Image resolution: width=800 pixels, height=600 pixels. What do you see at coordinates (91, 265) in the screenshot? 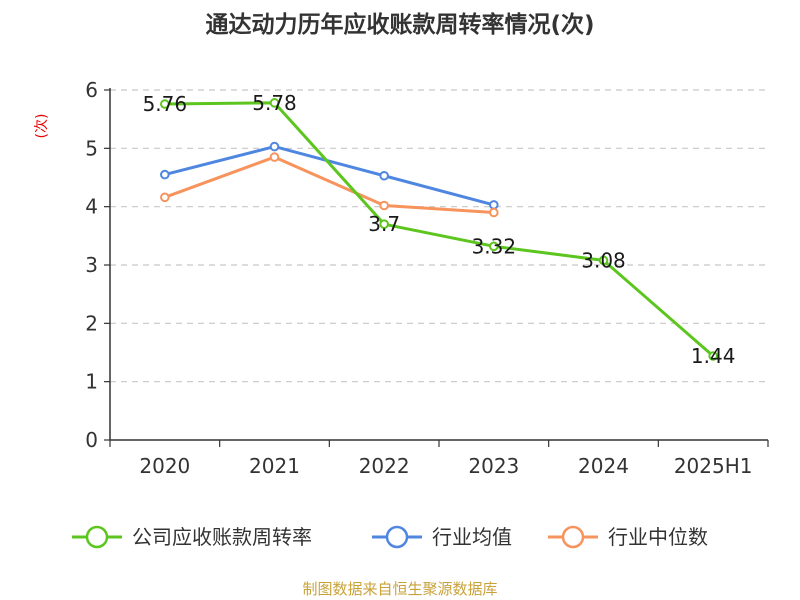
I see `y-tick-label: 3` at bounding box center [91, 265].